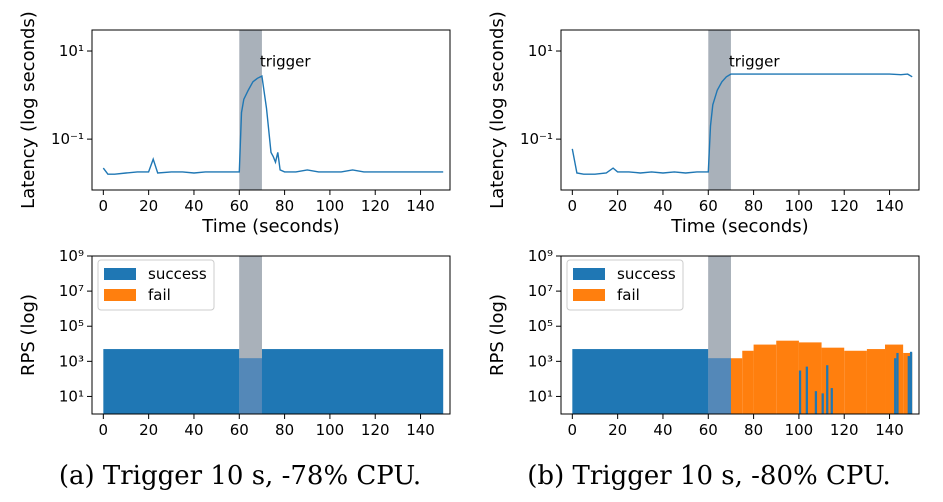 The width and height of the screenshot is (943, 502). Describe the element at coordinates (708, 476) in the screenshot. I see `caption-b: (b) Trigger 10 s, -80% CPU.` at that location.